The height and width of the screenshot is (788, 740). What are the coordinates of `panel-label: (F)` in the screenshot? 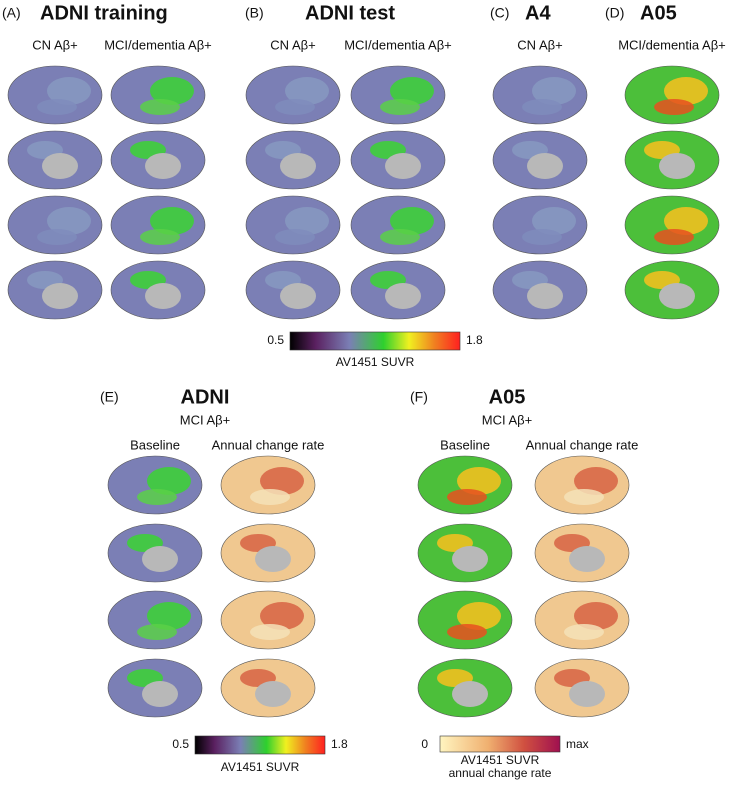 It's located at (419, 397).